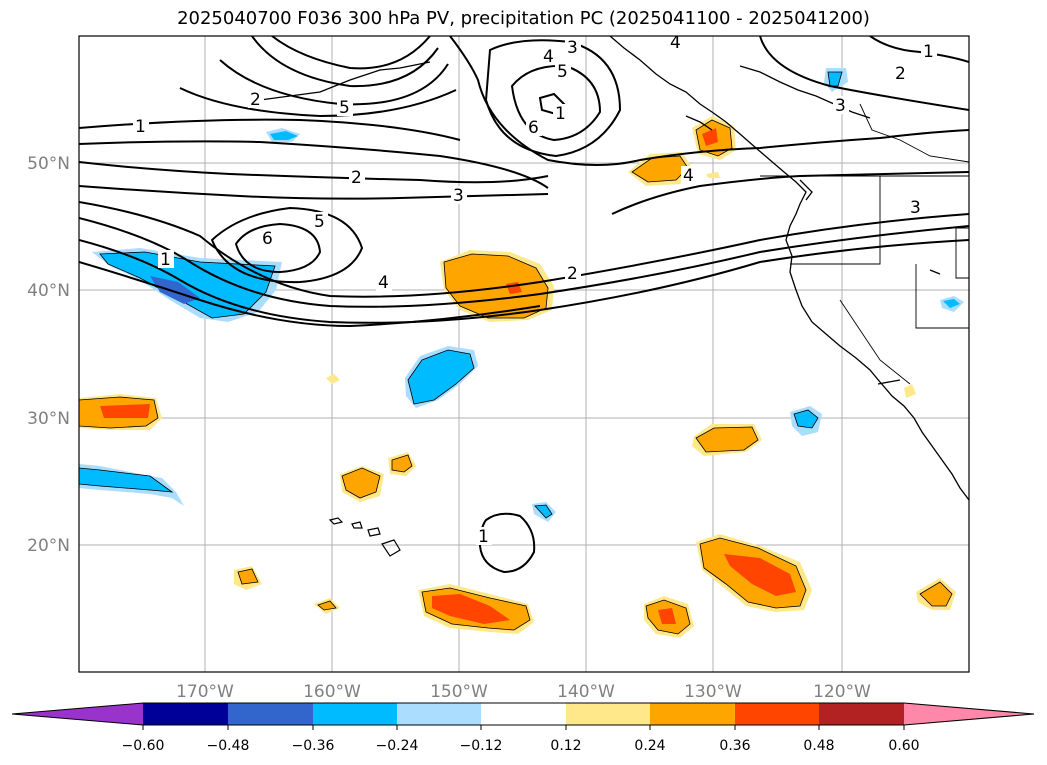 The image size is (1047, 765). Describe the element at coordinates (205, 692) in the screenshot. I see `lon-tick-170w: 170°W` at that location.